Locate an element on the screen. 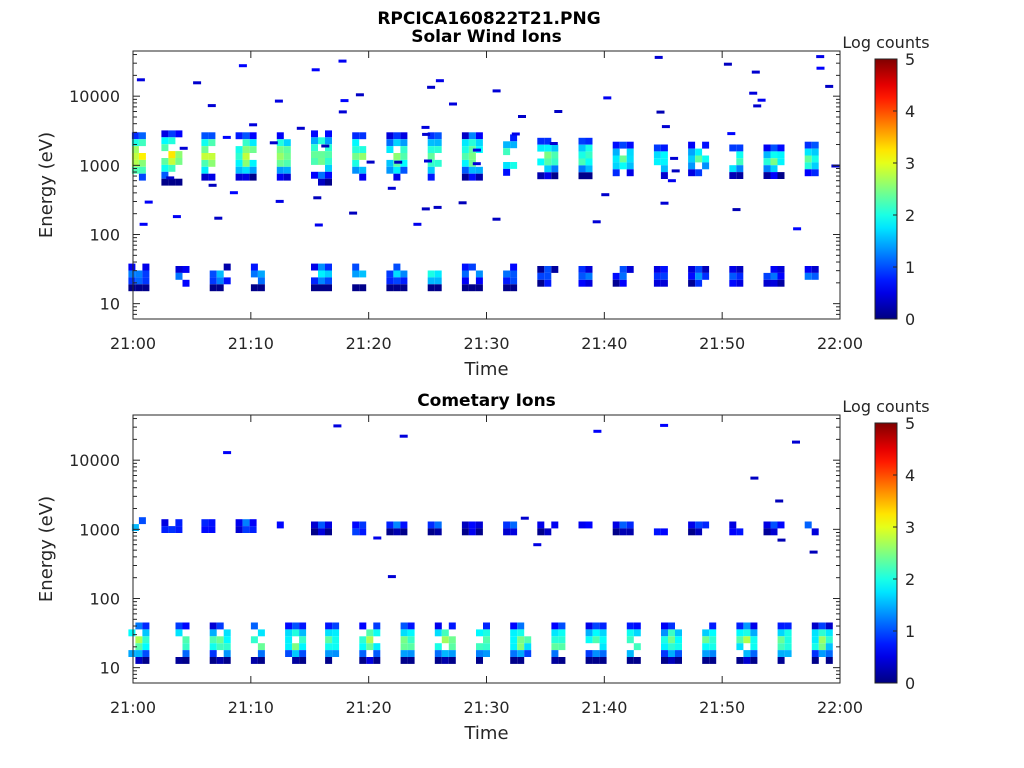 This screenshot has width=1024, height=768. colorbar-tick-label: 5 is located at coordinates (910, 59).